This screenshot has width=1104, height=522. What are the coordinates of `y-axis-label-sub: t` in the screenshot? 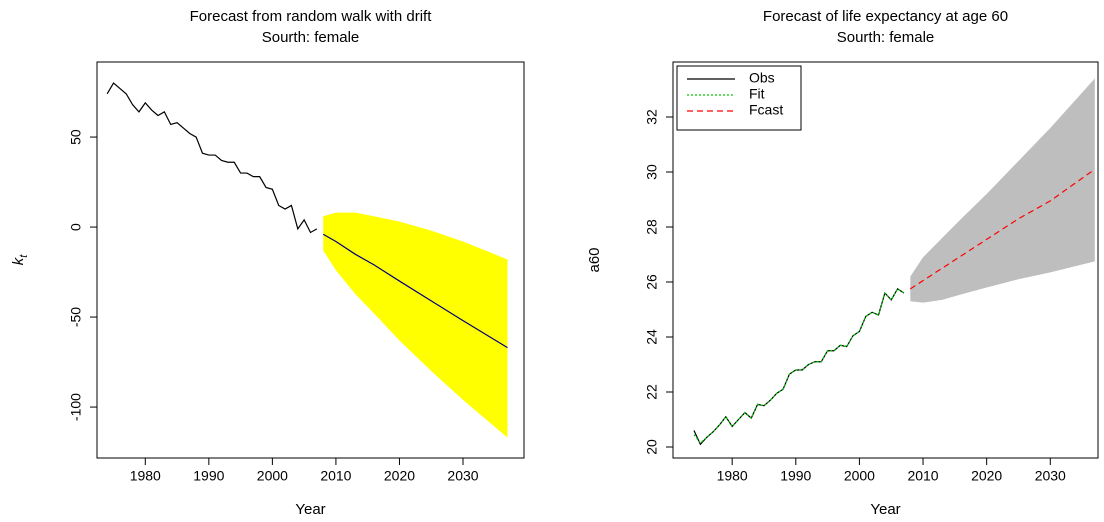 It's located at (24, 256).